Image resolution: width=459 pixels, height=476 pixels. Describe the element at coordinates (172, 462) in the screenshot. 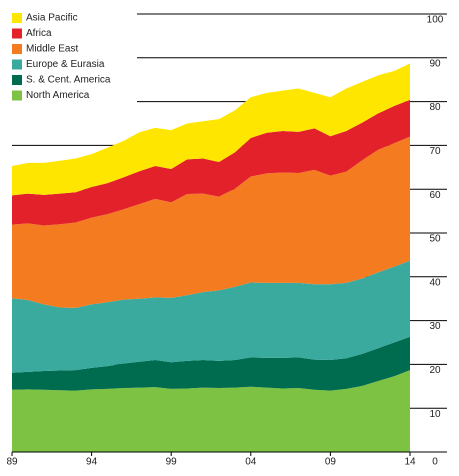

I see `x-tick-label: 99` at that location.